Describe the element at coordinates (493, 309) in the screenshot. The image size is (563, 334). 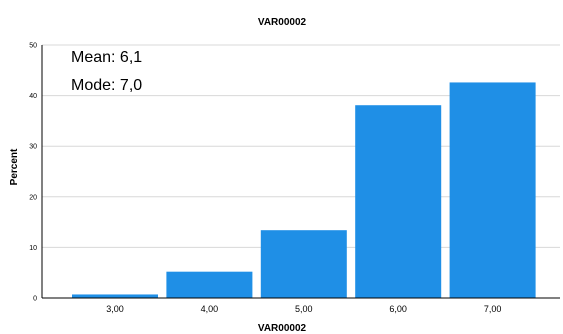
I see `x-tick-label: 7,00` at that location.